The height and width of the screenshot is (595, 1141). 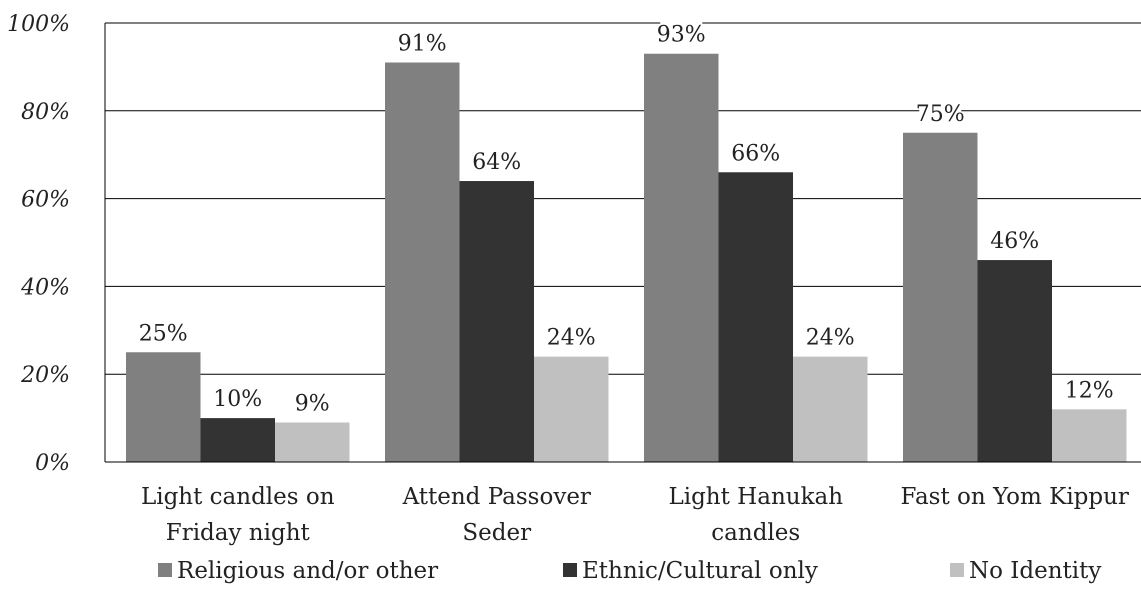 I want to click on y-tick-label: 0%, so click(x=52, y=463).